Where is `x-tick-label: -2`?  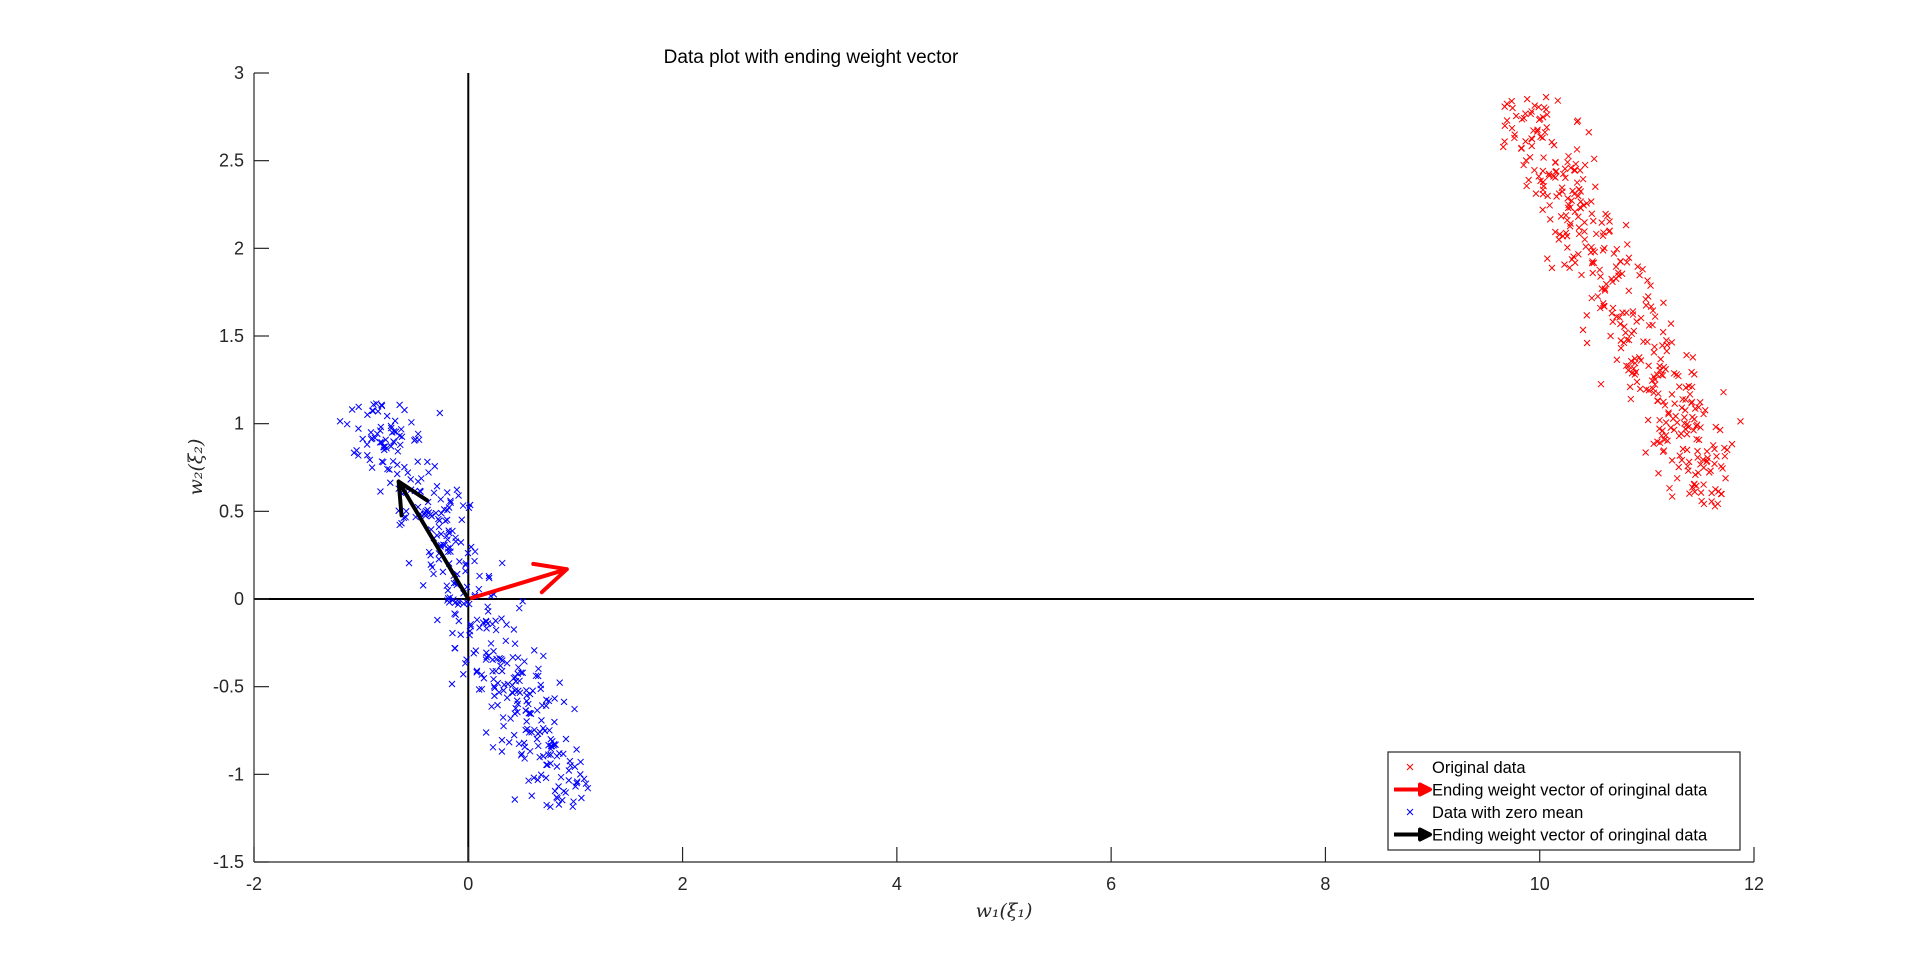 x-tick-label: -2 is located at coordinates (254, 884).